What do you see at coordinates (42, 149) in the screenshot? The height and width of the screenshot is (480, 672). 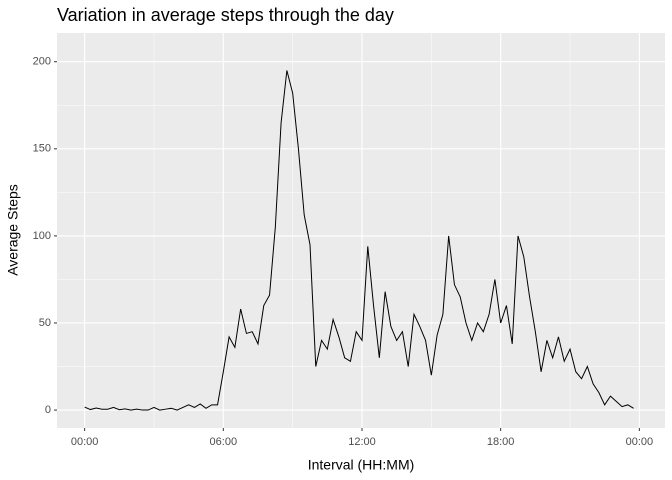 I see `y-tick-label: 150` at bounding box center [42, 149].